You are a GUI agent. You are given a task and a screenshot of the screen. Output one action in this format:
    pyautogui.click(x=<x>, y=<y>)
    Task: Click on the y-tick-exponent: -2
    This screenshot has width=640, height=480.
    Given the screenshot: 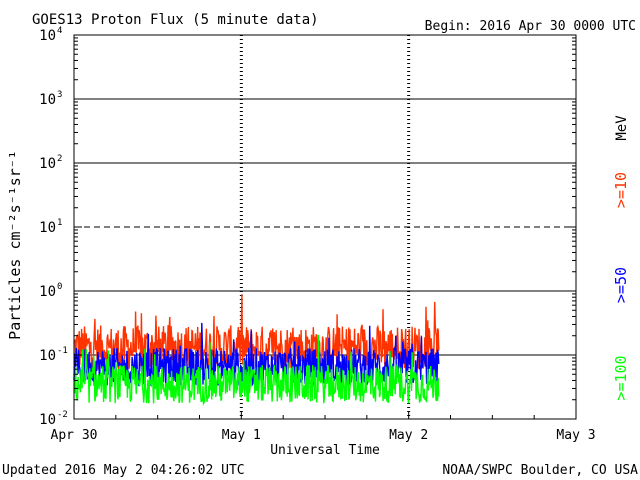 What is the action you would take?
    pyautogui.click(x=62, y=415)
    